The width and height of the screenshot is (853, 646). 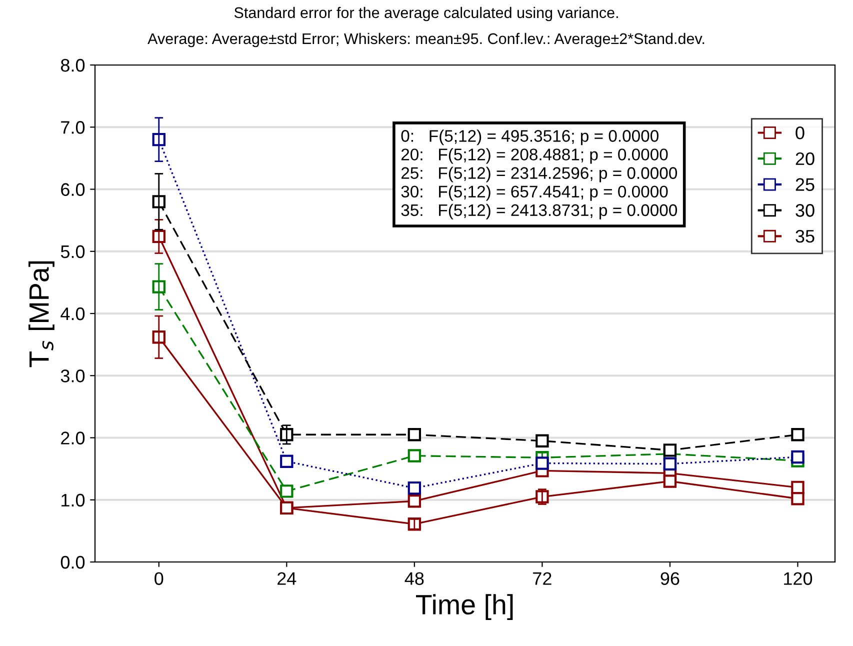 What do you see at coordinates (287, 578) in the screenshot?
I see `x-tick-label: 24` at bounding box center [287, 578].